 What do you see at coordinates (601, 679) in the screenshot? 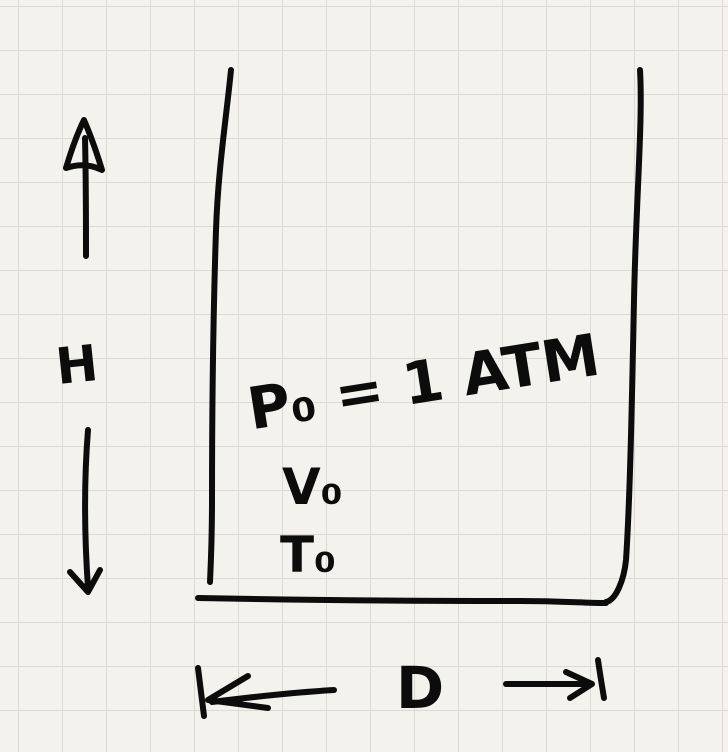
I see `diameter-right-tick` at bounding box center [601, 679].